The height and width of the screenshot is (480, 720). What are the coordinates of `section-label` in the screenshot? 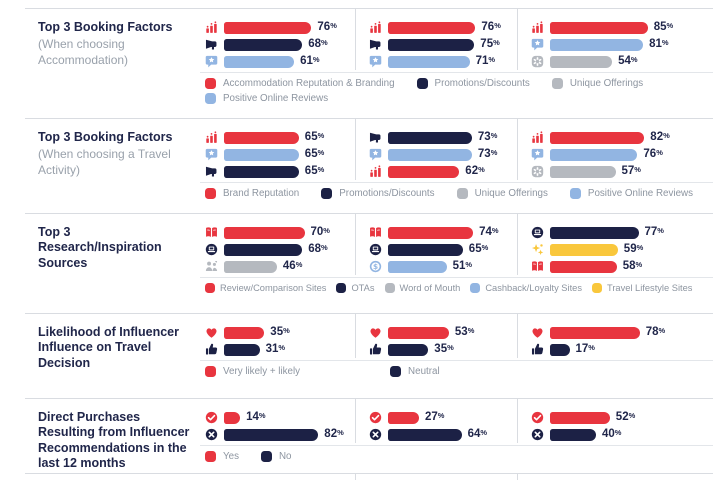 It's located at (112, 477).